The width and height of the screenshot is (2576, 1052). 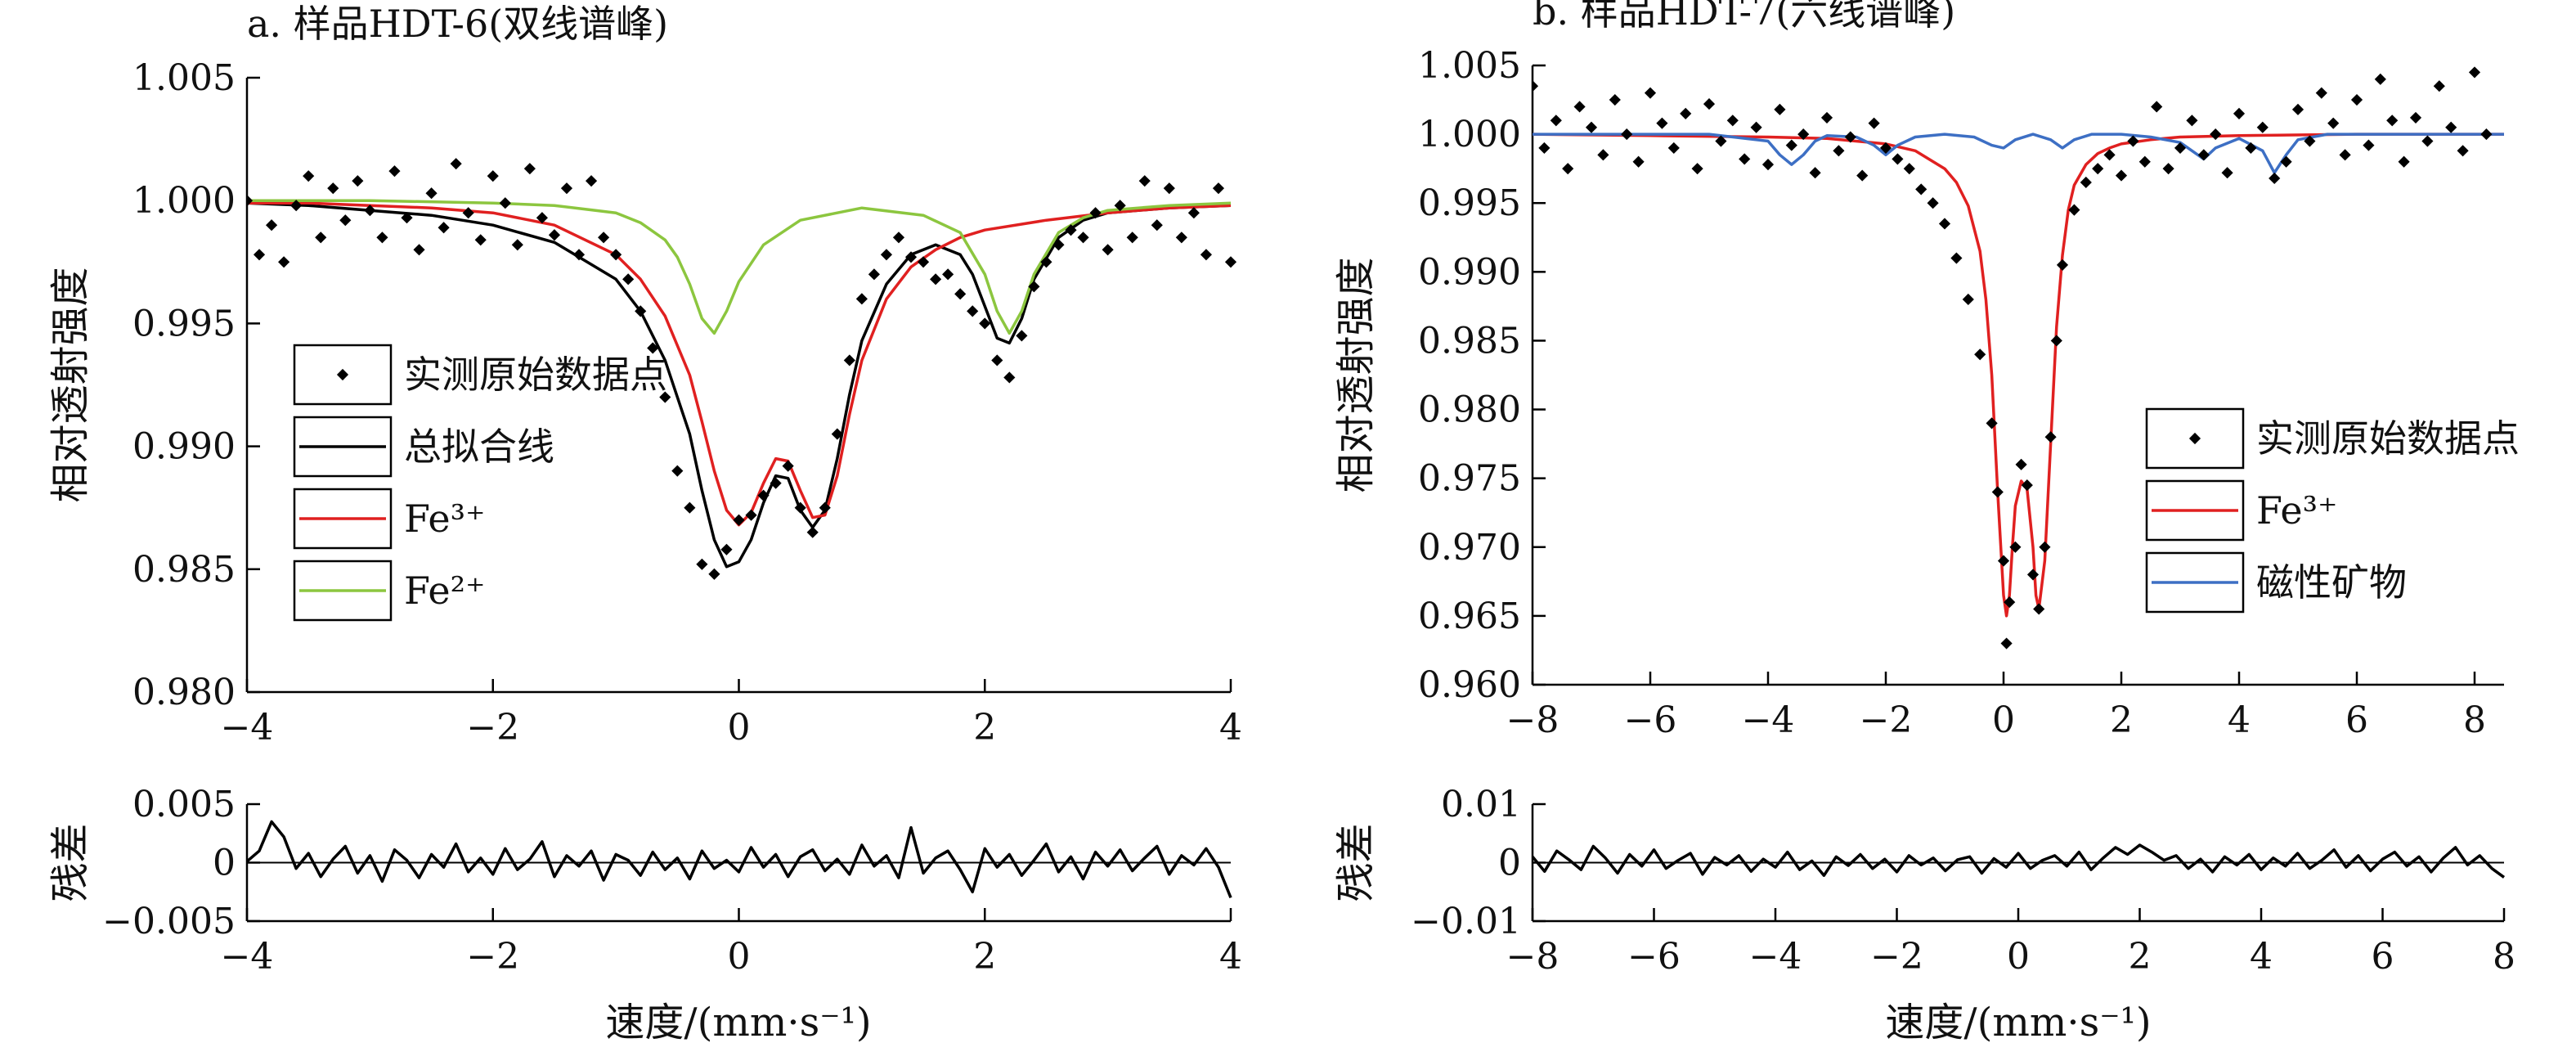 What do you see at coordinates (70, 862) in the screenshot?
I see `y-axis-label: 残差` at bounding box center [70, 862].